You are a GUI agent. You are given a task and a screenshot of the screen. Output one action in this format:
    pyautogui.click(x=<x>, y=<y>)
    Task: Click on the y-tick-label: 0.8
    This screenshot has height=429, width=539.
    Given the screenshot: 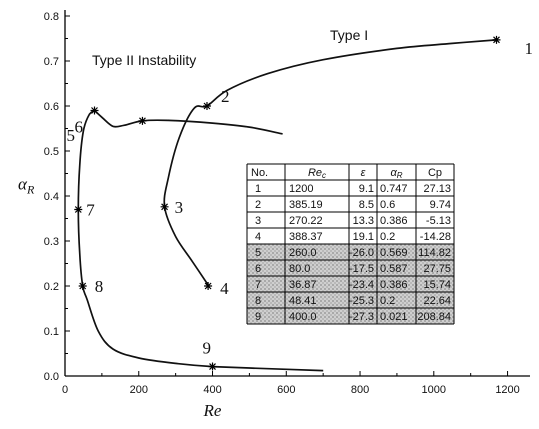 What is the action you would take?
    pyautogui.click(x=51, y=17)
    